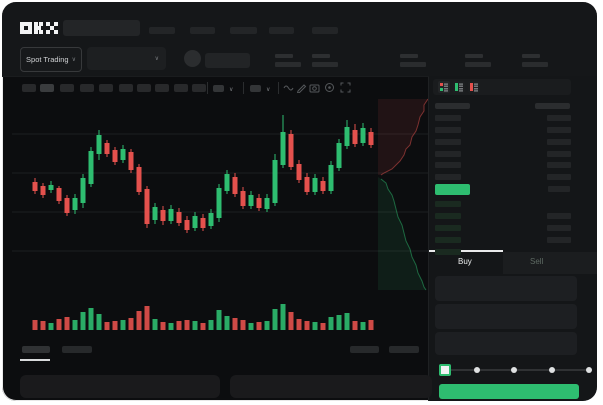 The image size is (603, 405). Describe the element at coordinates (506, 343) in the screenshot. I see `total-input` at that location.